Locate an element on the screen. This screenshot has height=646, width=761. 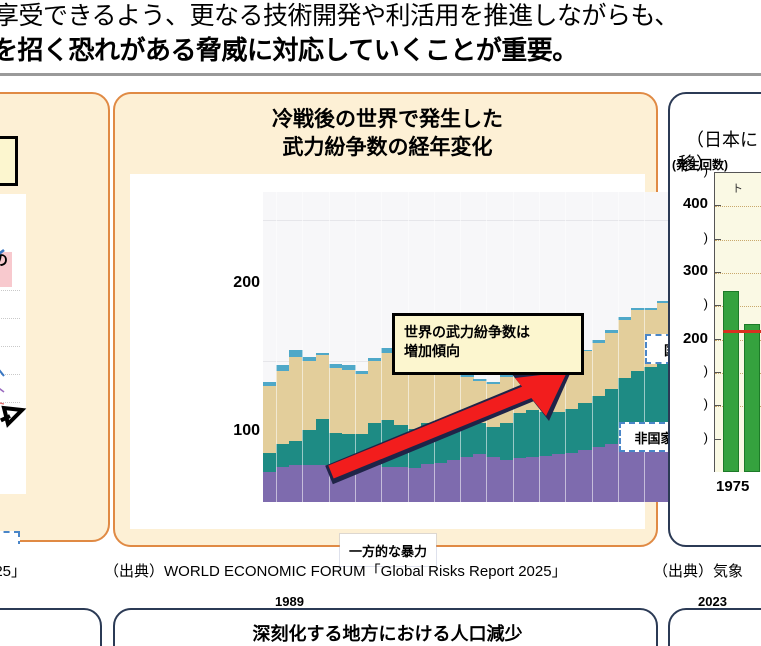
trend-note-line-2: 増加傾向 is located at coordinates (432, 350).